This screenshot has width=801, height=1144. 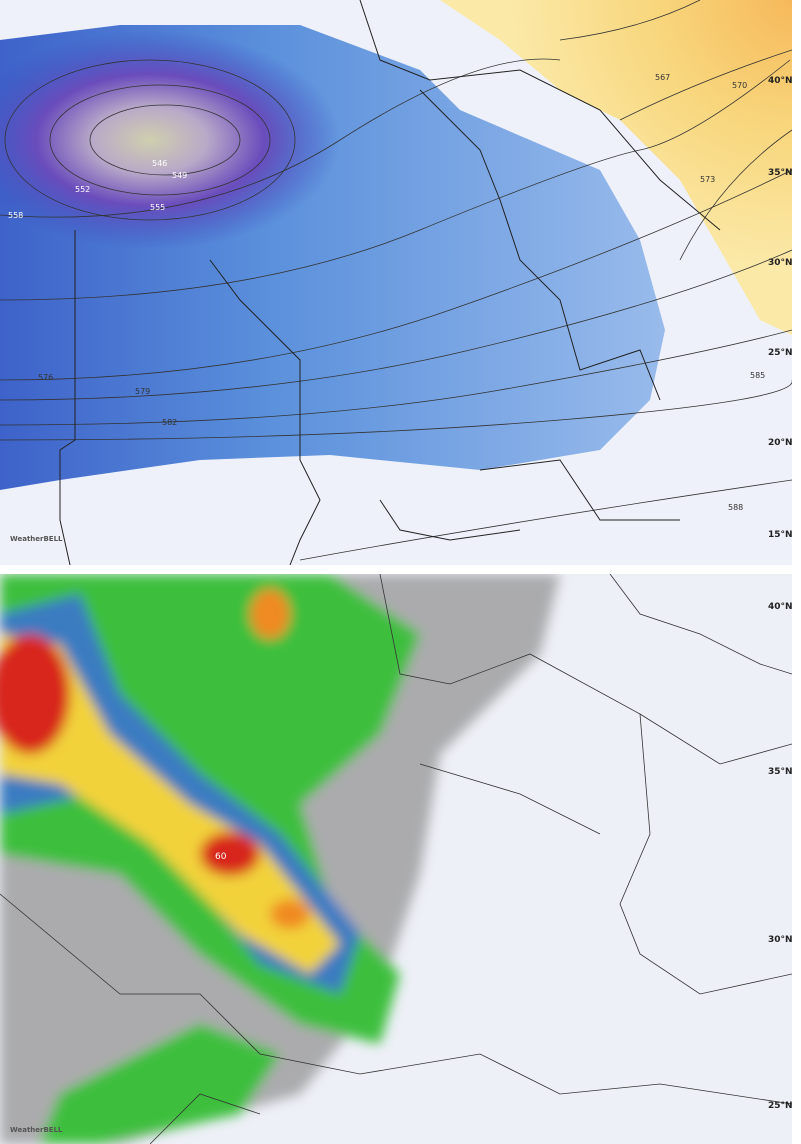 I want to click on svg-text: 576, so click(x=45, y=377).